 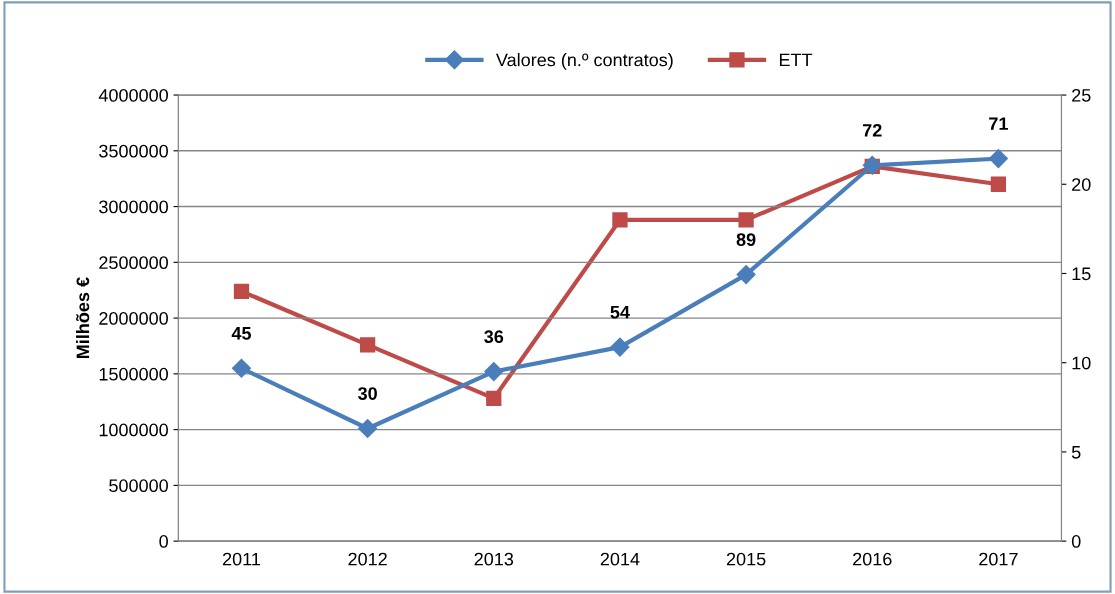 I want to click on annotation: 45, so click(x=241, y=333).